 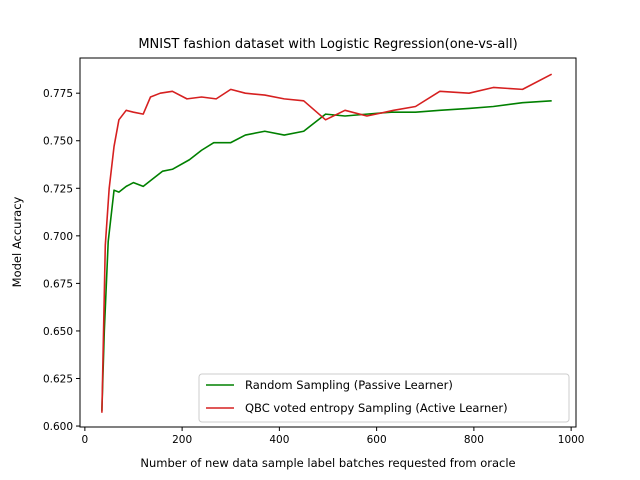 What do you see at coordinates (474, 440) in the screenshot?
I see `x-tick-label: 800` at bounding box center [474, 440].